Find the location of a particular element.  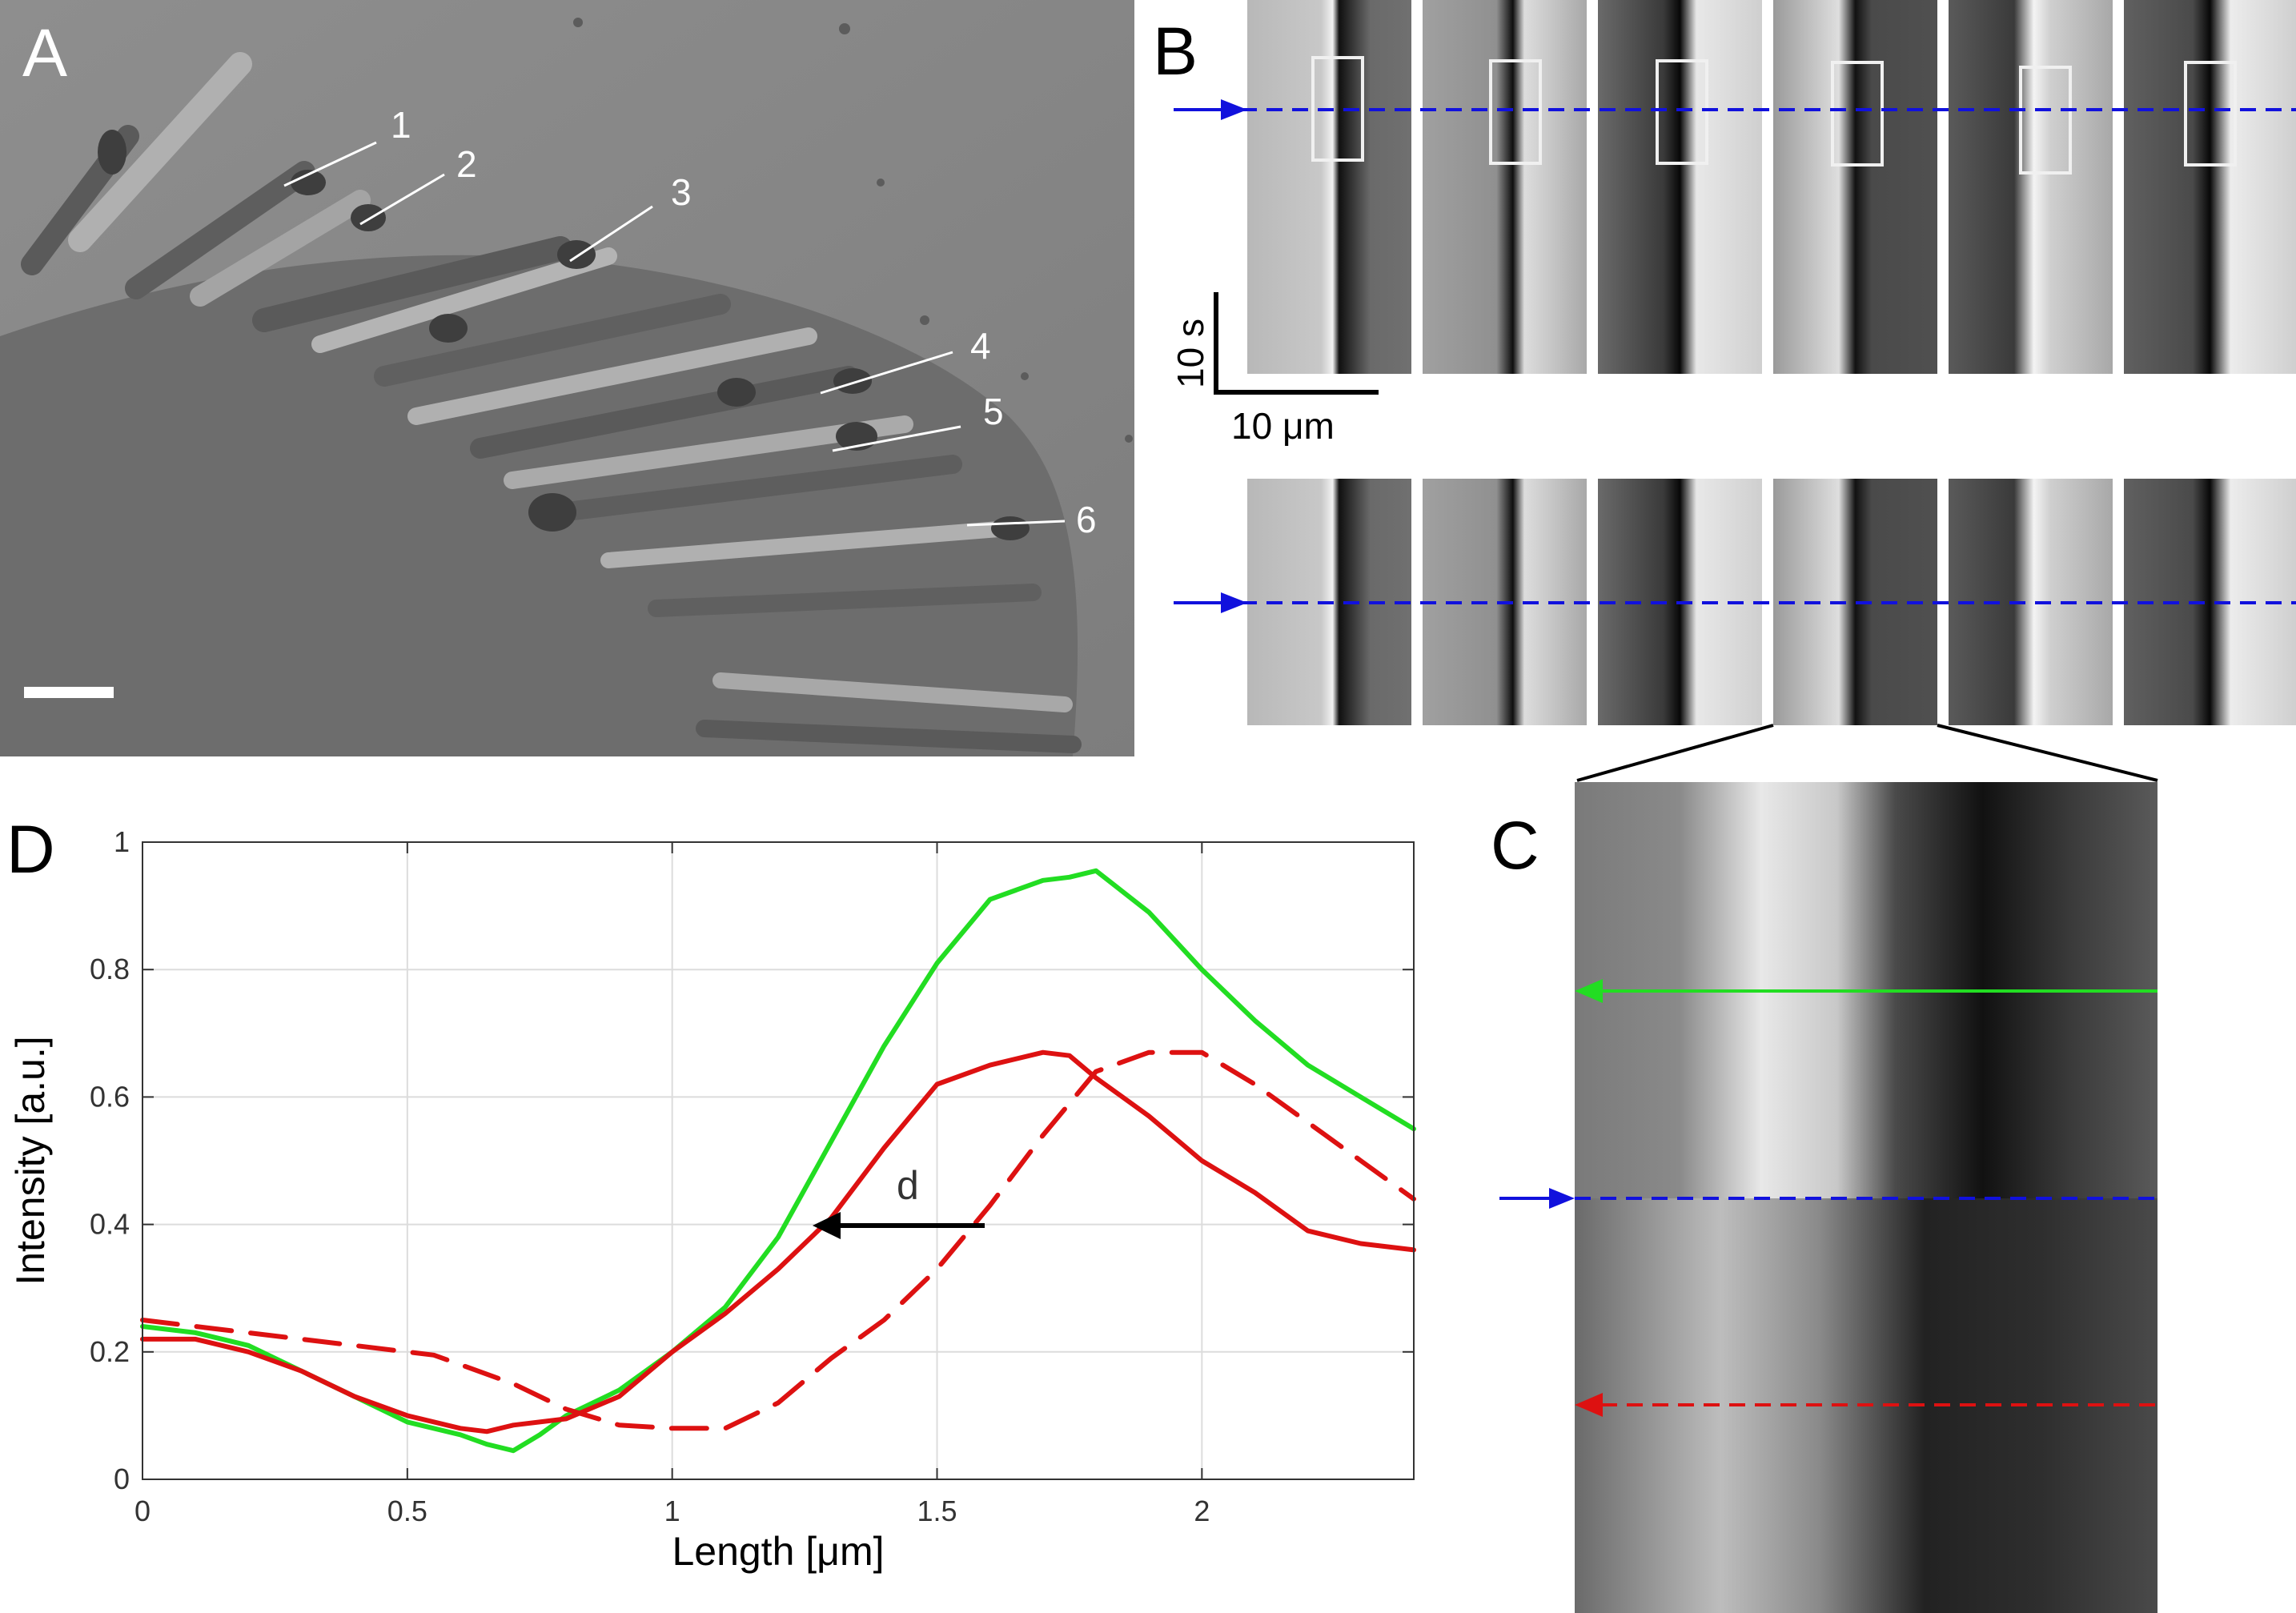

roi-boxes is located at coordinates (1774, 115).